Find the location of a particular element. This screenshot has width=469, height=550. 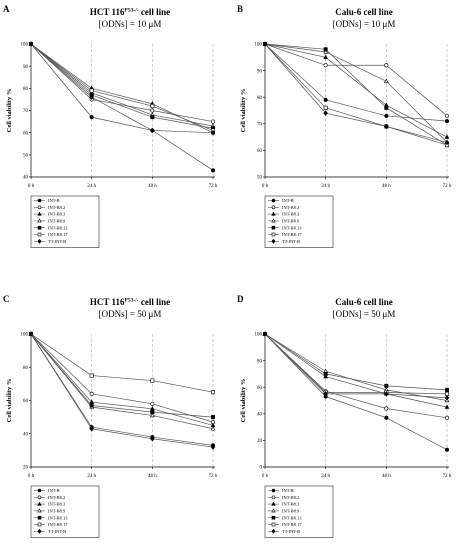

y-tick-label: 70 is located at coordinates (26, 111).